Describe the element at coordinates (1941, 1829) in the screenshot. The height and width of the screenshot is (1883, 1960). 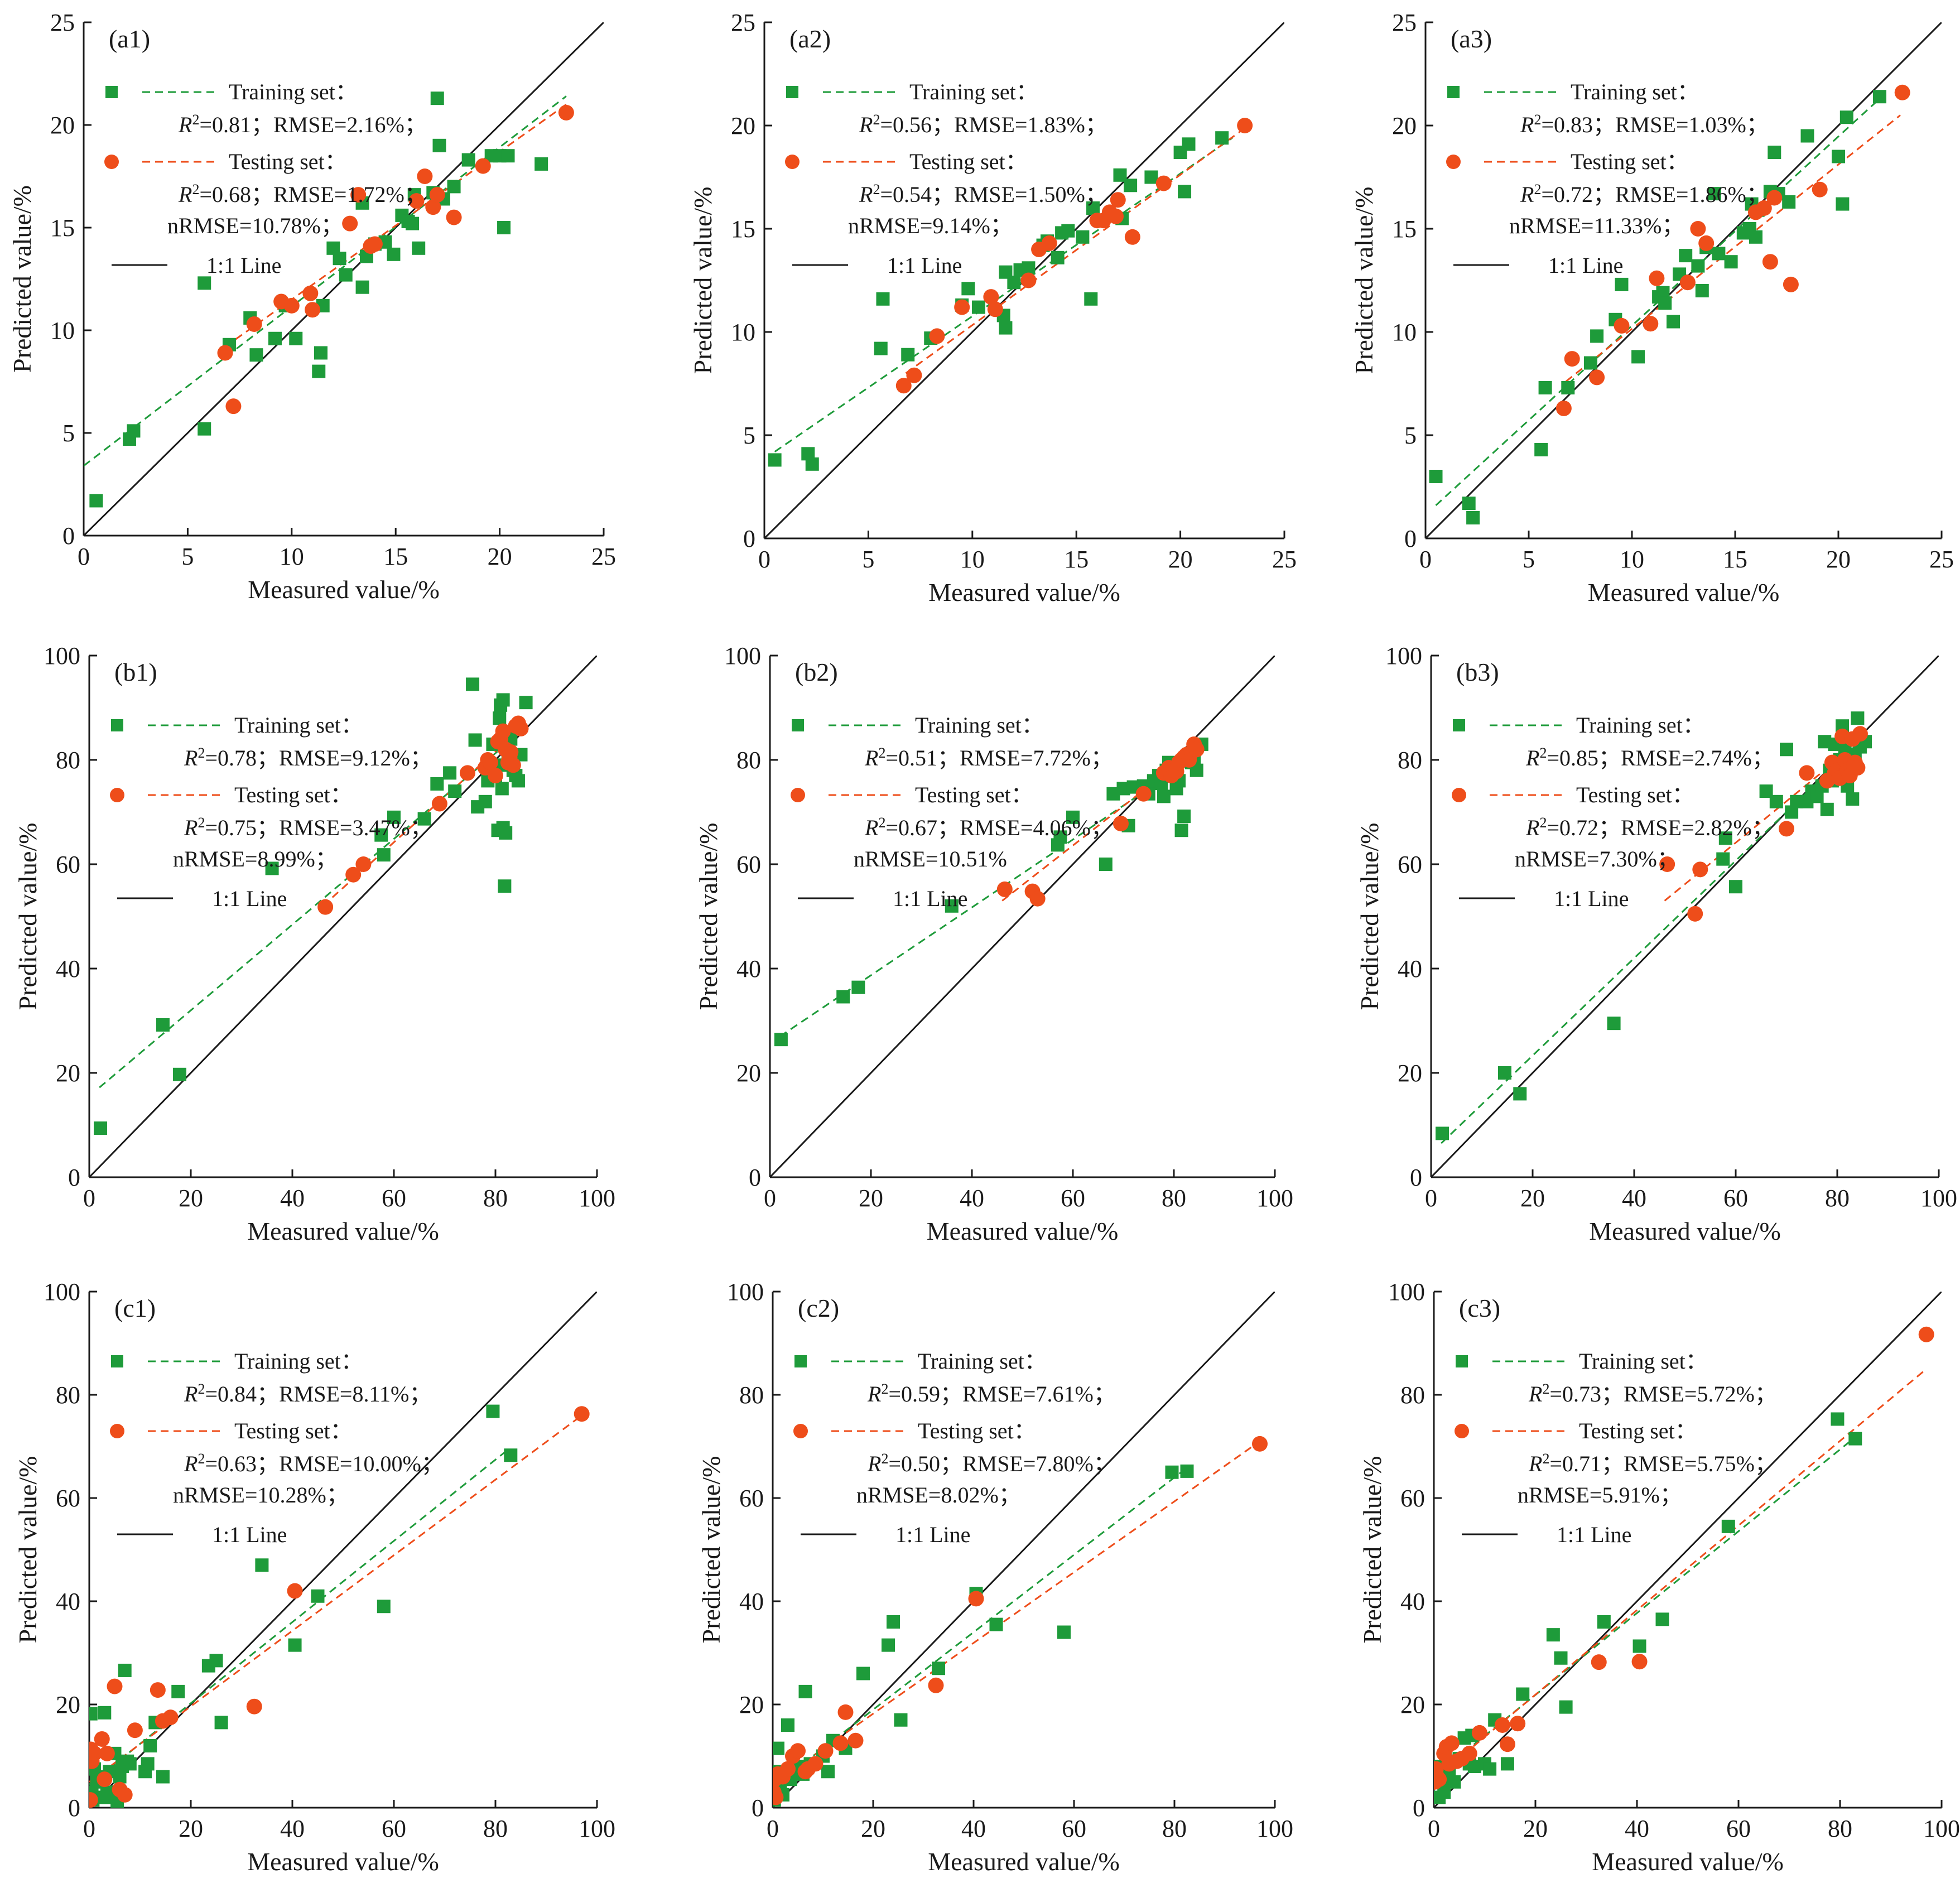
I see `x-tick-label: 100` at that location.